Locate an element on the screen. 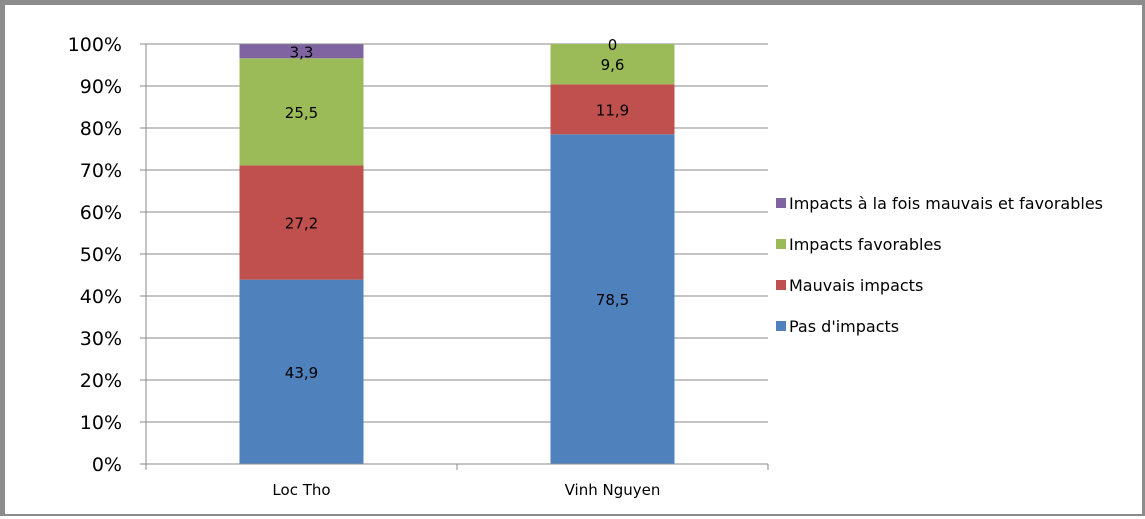 Image resolution: width=1145 pixels, height=519 pixels. y-tick-label: 80% is located at coordinates (101, 129).